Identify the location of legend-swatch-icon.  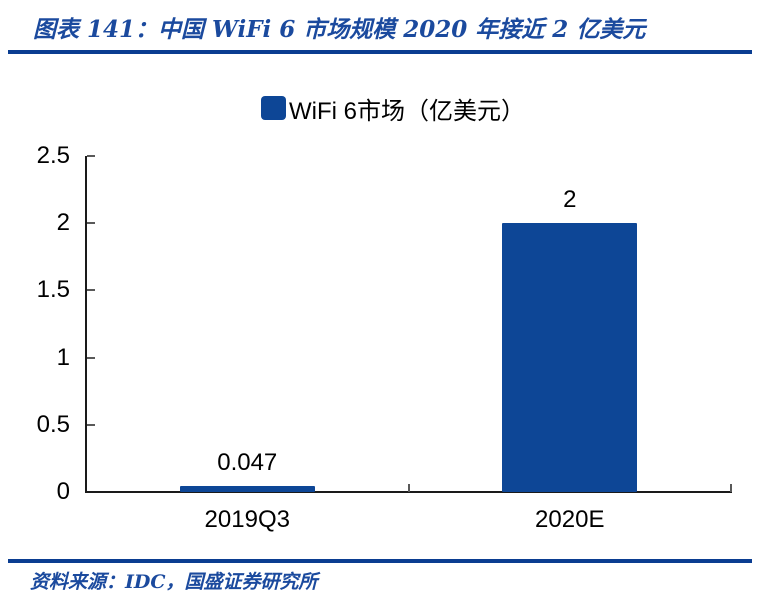
(273, 108).